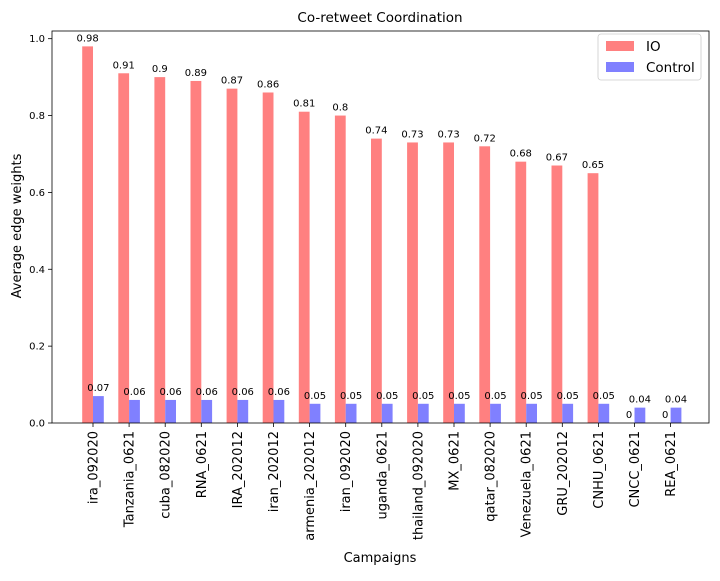 The width and height of the screenshot is (720, 581). I want to click on data-label-control: 0.07, so click(98, 388).